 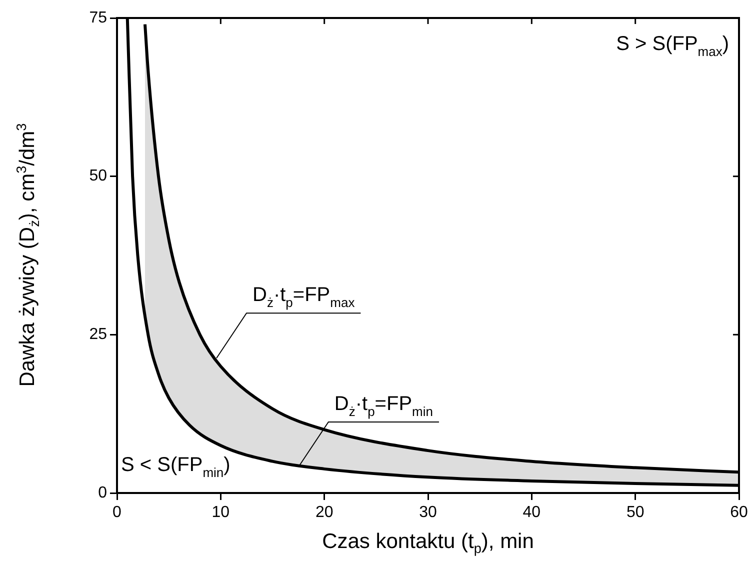 What do you see at coordinates (221, 513) in the screenshot?
I see `x-tick-label: 10` at bounding box center [221, 513].